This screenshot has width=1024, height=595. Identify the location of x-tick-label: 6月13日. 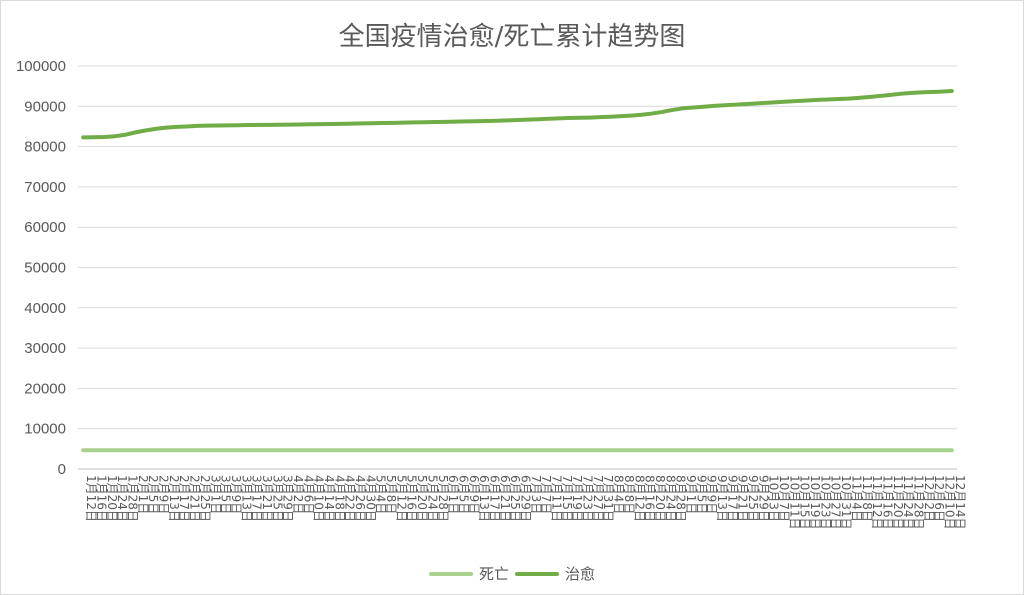
(484, 498).